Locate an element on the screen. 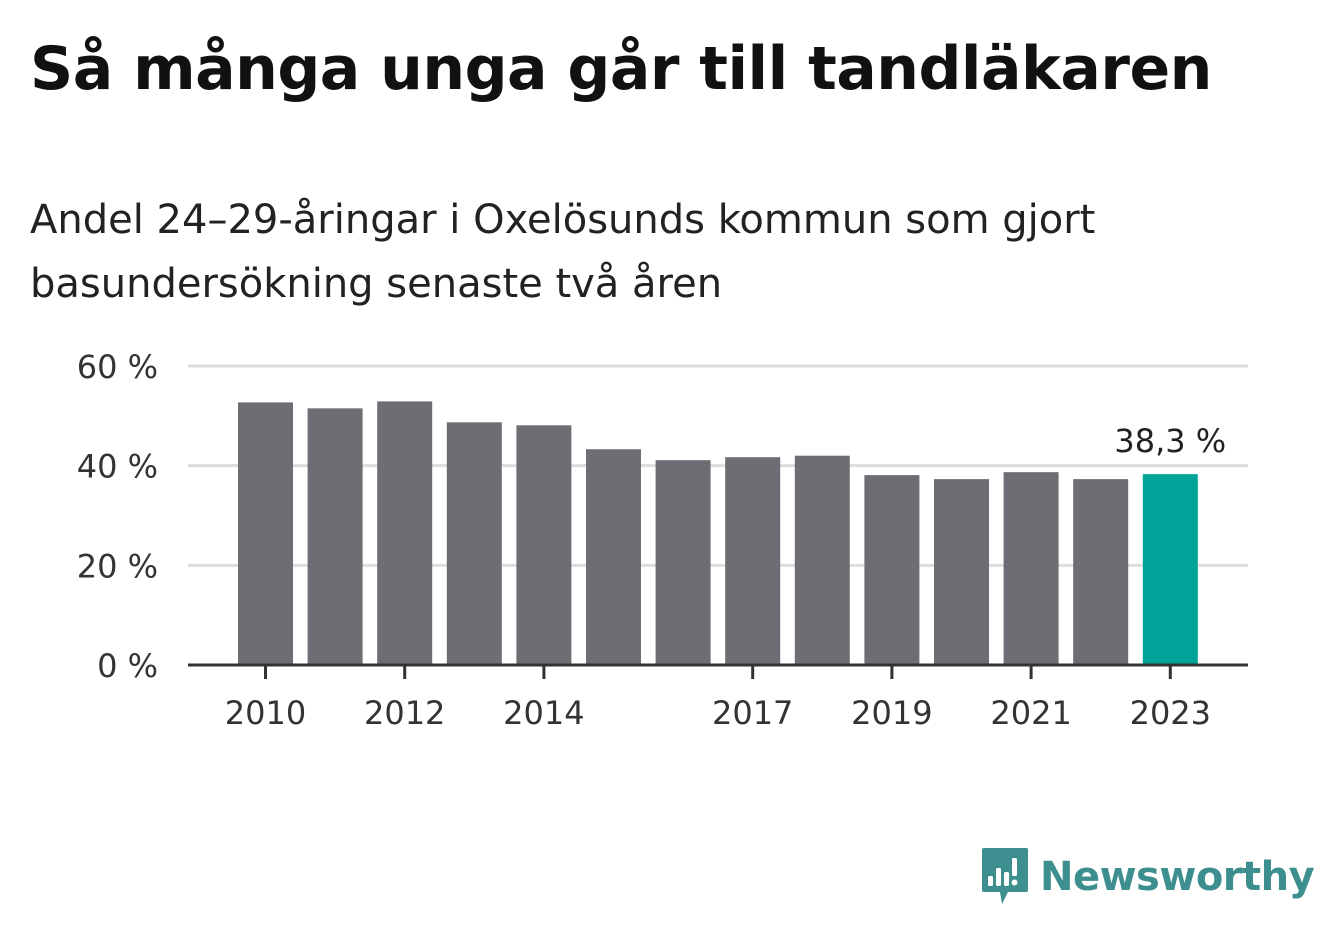  bar-2019 is located at coordinates (892, 570).